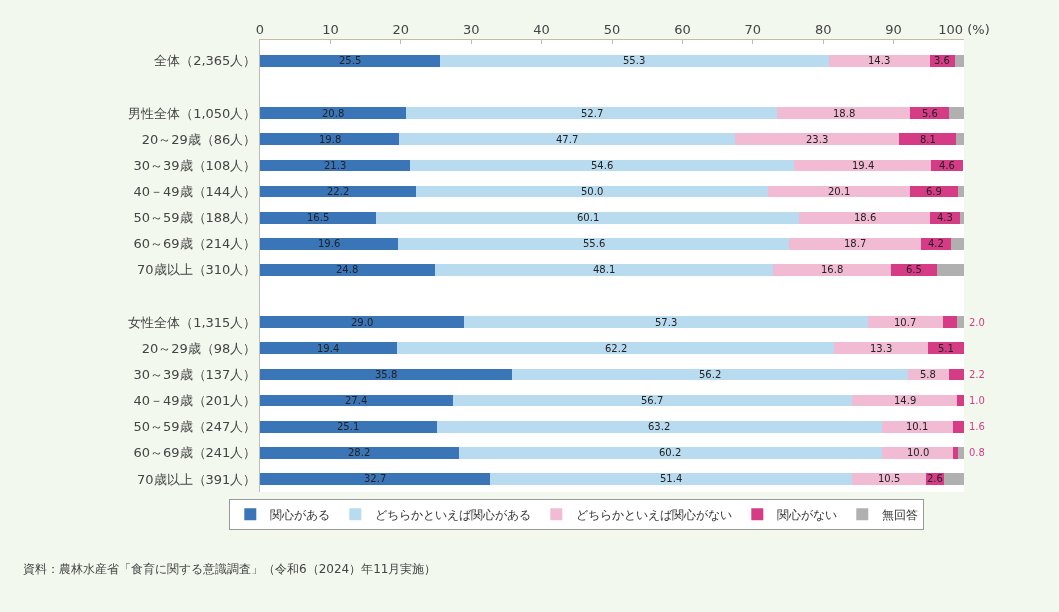 The height and width of the screenshot is (612, 1059). What do you see at coordinates (977, 452) in the screenshot?
I see `data-label: 0.8` at bounding box center [977, 452].